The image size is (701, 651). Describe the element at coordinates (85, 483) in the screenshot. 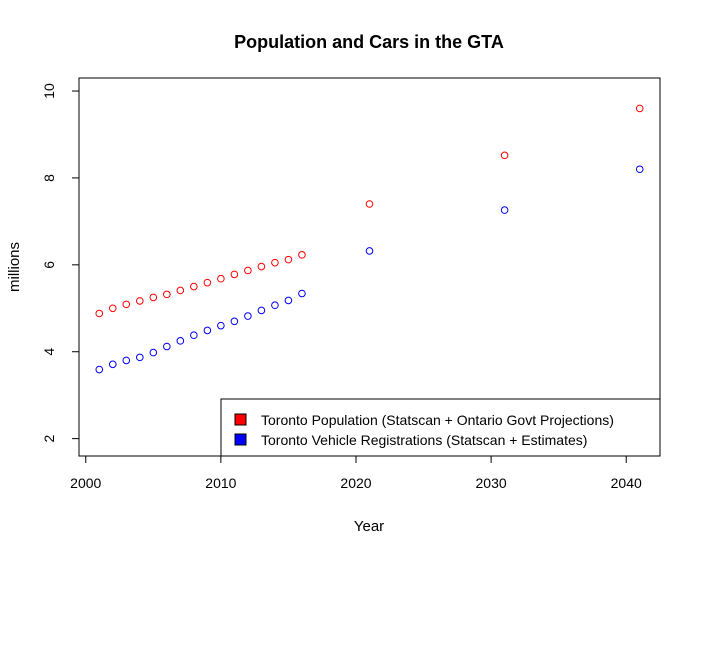

I see `x-tick-label: 2000` at that location.